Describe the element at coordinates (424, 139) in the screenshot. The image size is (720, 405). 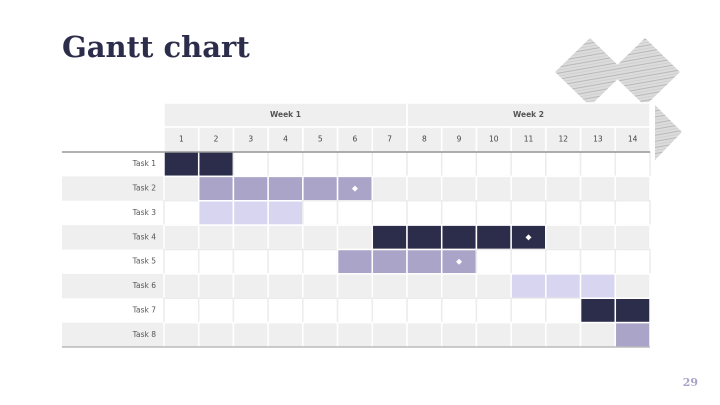
I see `day-label: 8` at that location.